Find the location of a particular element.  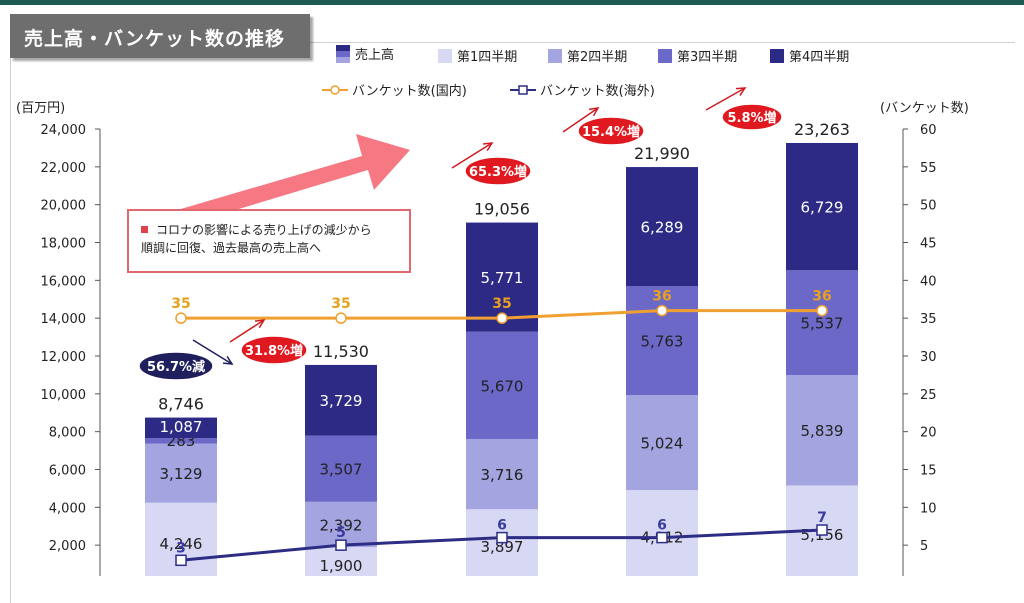

bar-segment-label: 5,670 is located at coordinates (502, 386).